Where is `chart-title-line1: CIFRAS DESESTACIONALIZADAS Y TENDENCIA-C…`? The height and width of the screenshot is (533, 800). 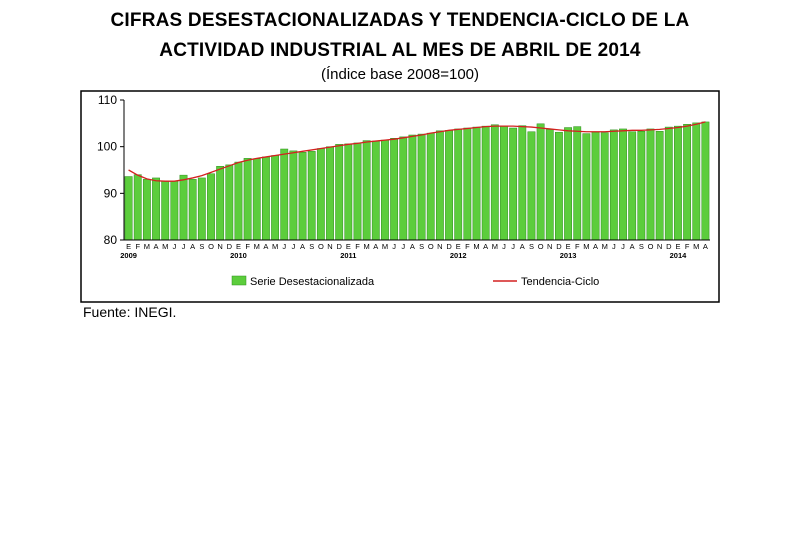
chart-title-line1: CIFRAS DESESTACIONALIZADAS Y TENDENCIA-C… is located at coordinates (400, 20).